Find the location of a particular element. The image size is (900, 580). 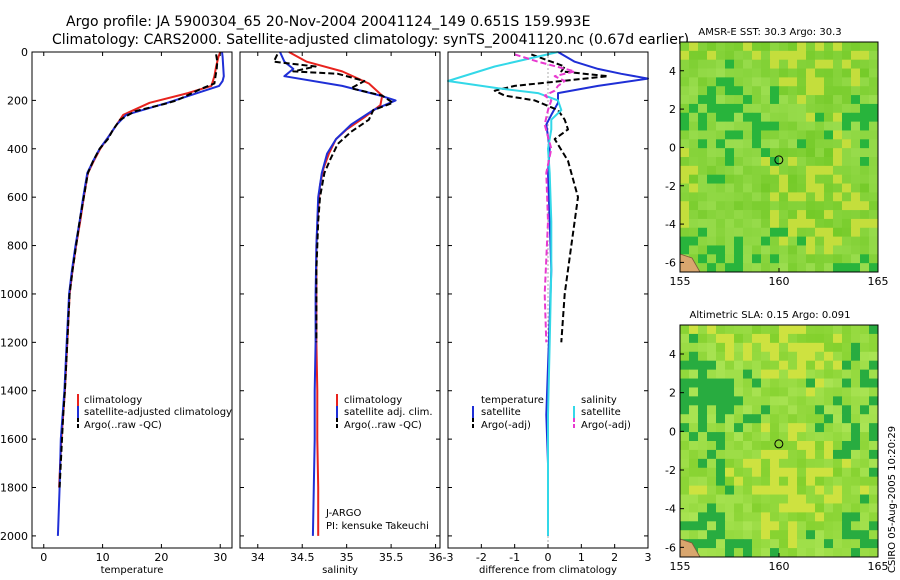

argo-position-marker is located at coordinates (779, 160).